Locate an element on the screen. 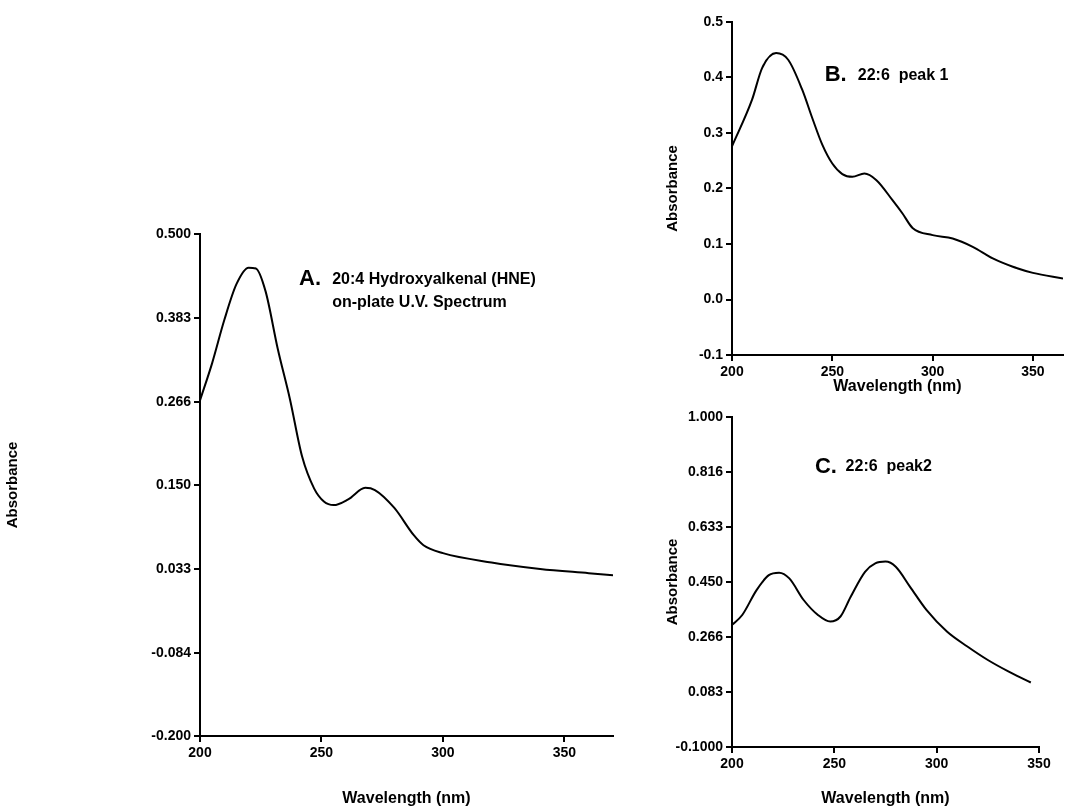  y-tick-label: 0.1 is located at coordinates (713, 242).